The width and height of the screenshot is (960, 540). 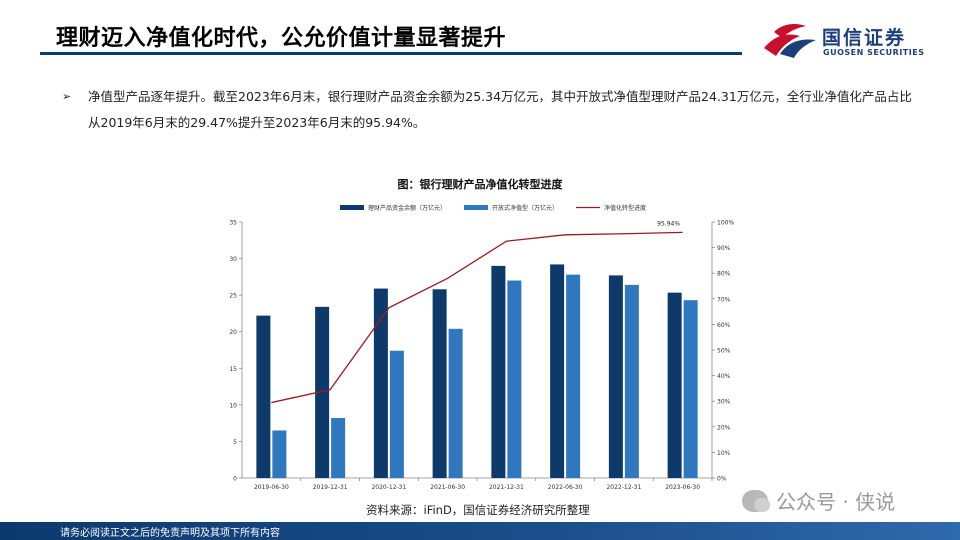 What do you see at coordinates (668, 223) in the screenshot?
I see `data-label-last: 95.94%` at bounding box center [668, 223].